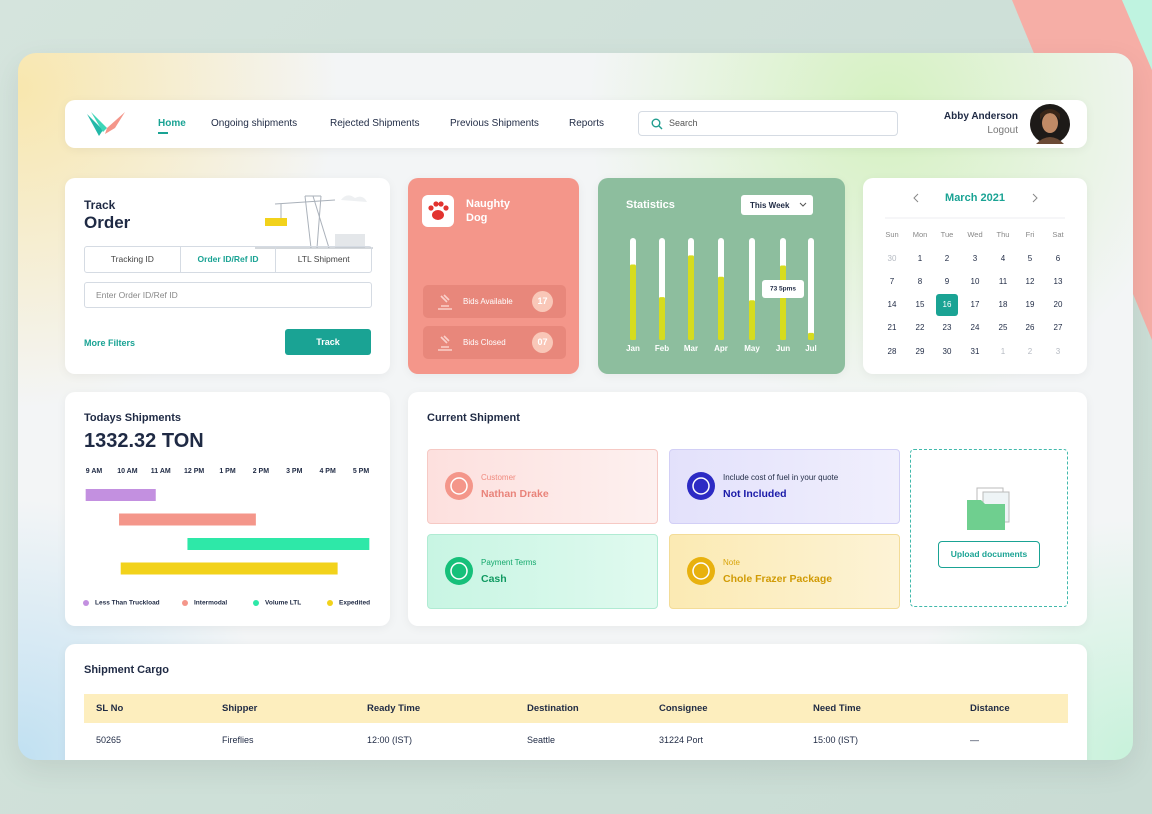 The height and width of the screenshot is (814, 1152). I want to click on prev-month, so click(916, 198).